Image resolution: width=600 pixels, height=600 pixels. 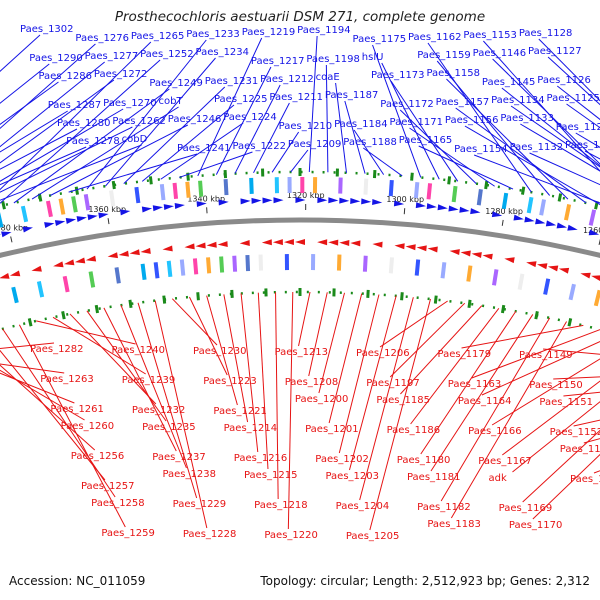 What do you see at coordinates (495, 431) in the screenshot?
I see `reverse-gene-label: Paes_1166` at bounding box center [495, 431].